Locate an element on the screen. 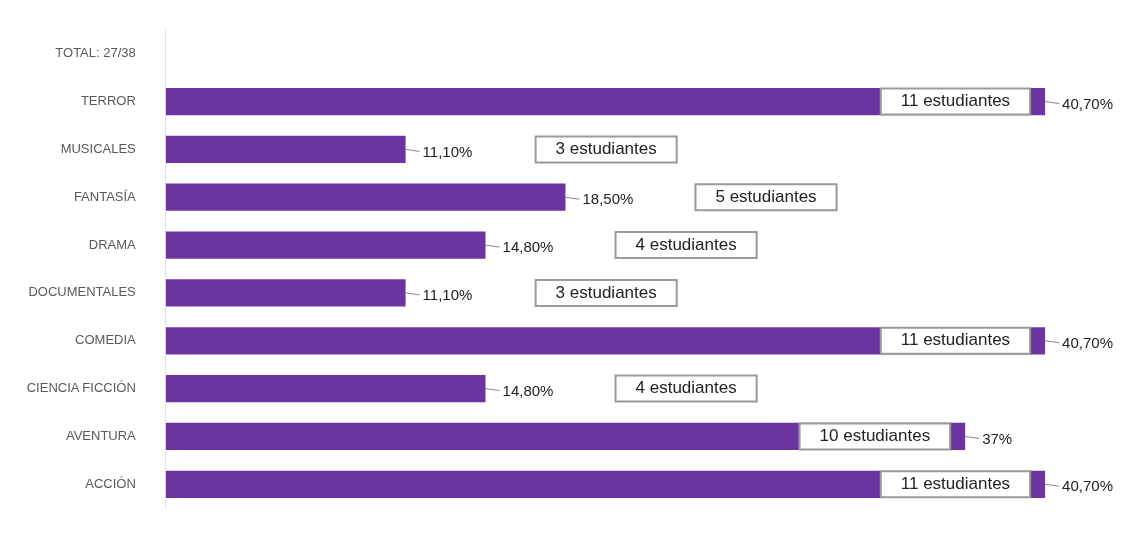  y-tick-label: MUSICALES is located at coordinates (98, 148).